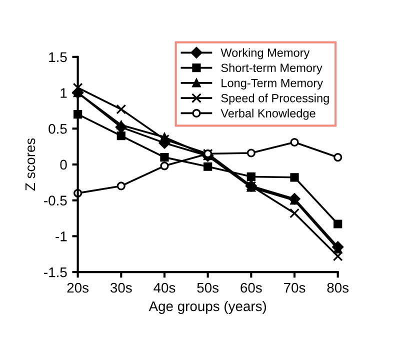  What do you see at coordinates (63, 165) in the screenshot?
I see `y-tick-label: 0` at bounding box center [63, 165].